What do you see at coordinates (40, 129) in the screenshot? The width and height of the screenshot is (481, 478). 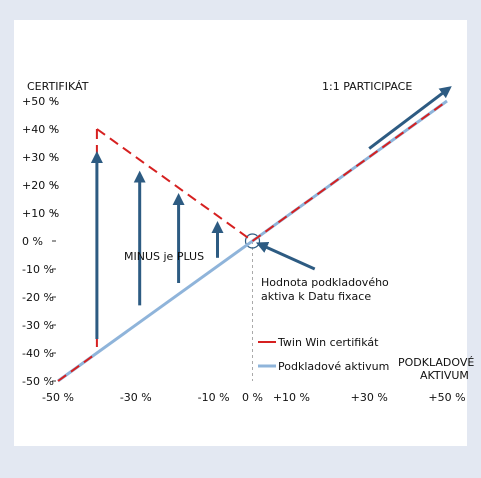 I see `y-tick-label: +40 %` at bounding box center [40, 129].